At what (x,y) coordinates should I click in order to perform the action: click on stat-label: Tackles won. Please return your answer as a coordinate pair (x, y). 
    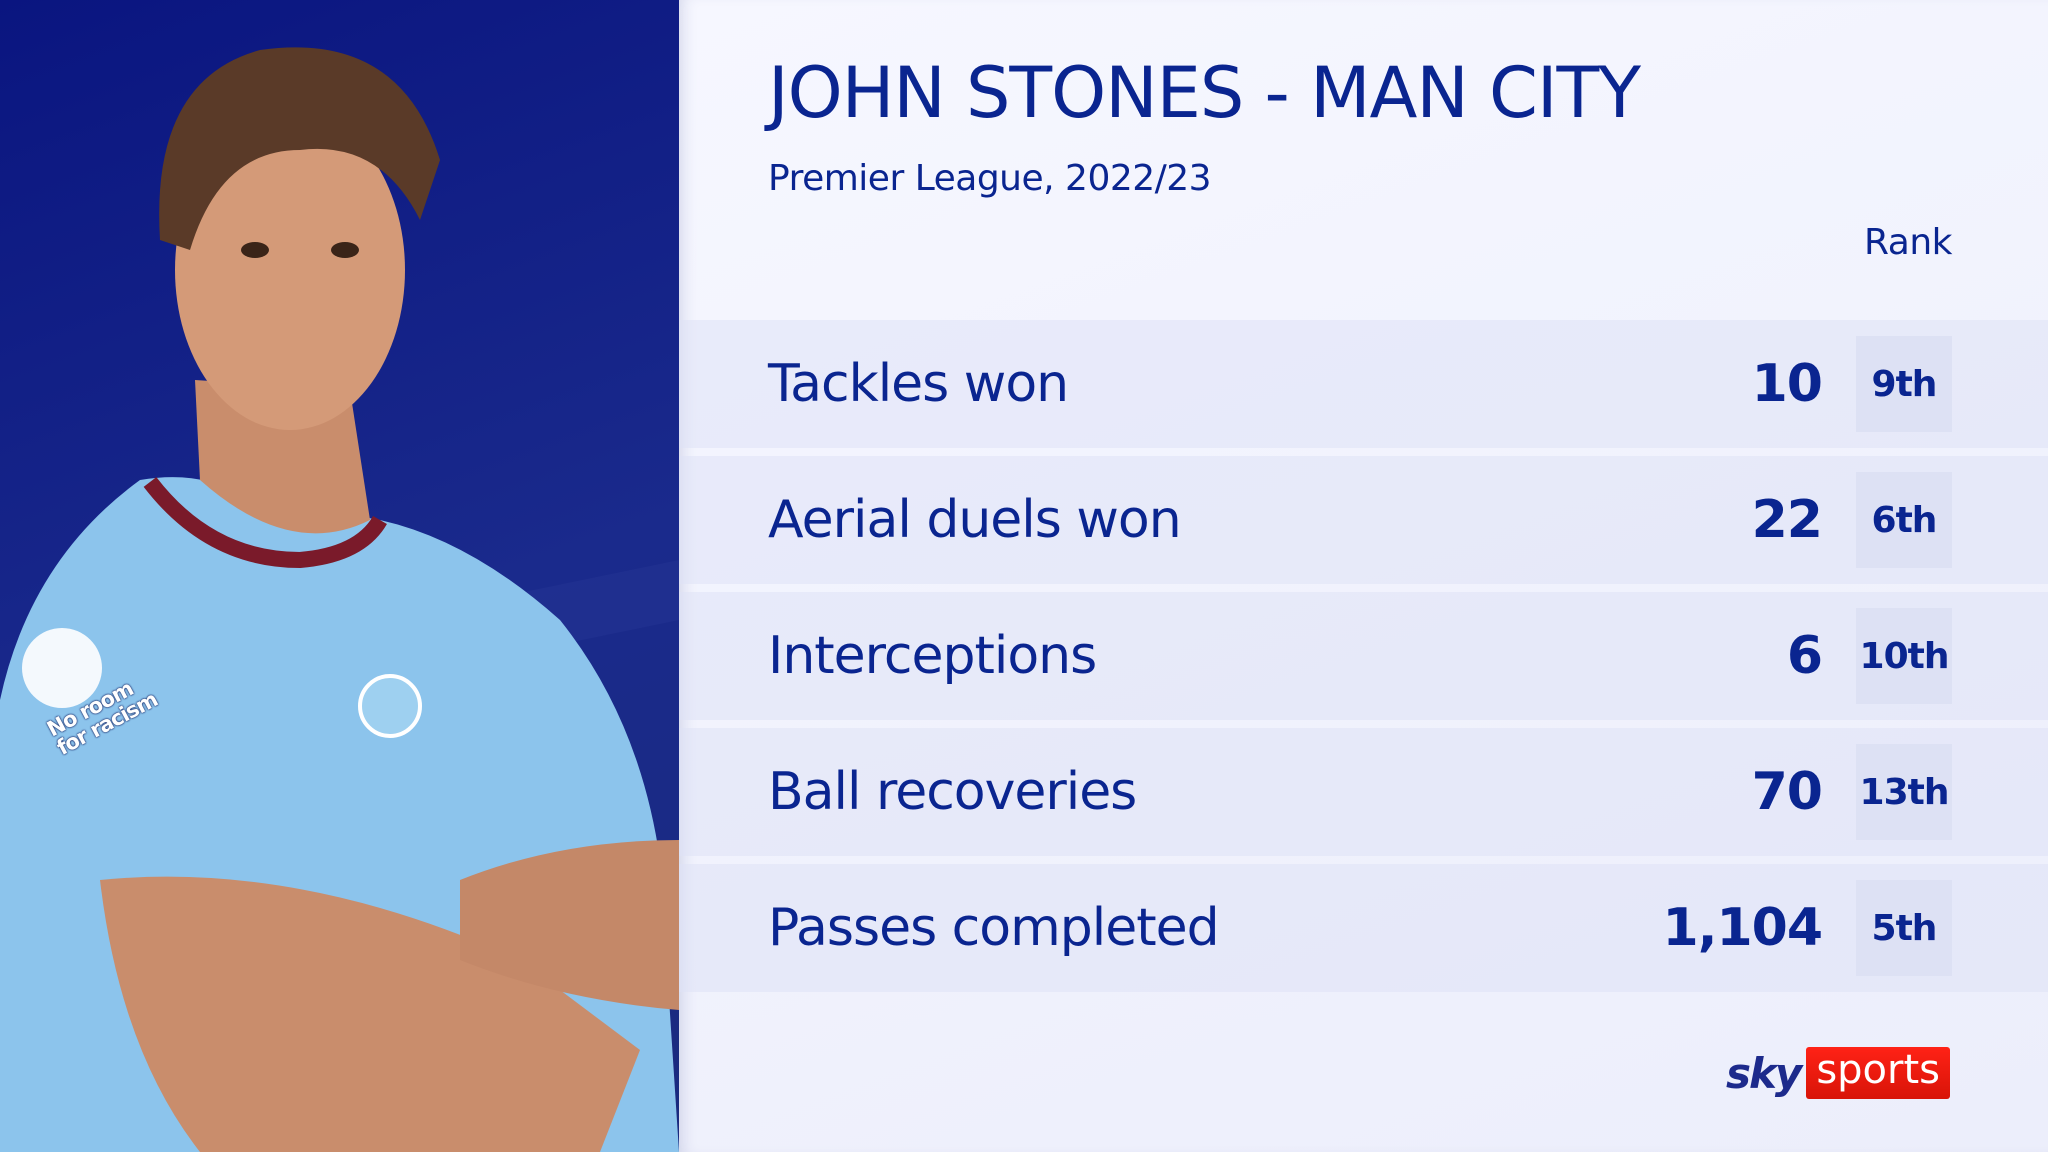
    Looking at the image, I should click on (918, 384).